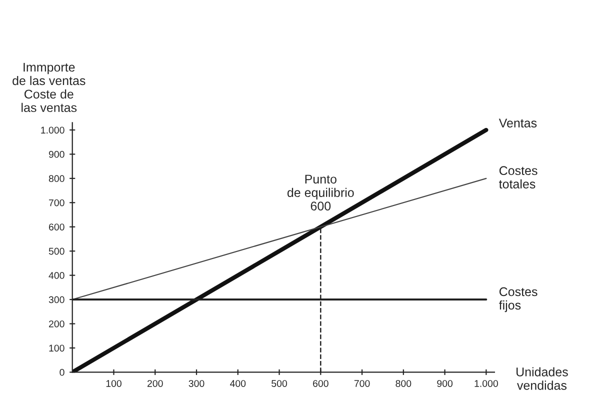 This screenshot has height=409, width=603. I want to click on x-tick-label: 800, so click(404, 383).